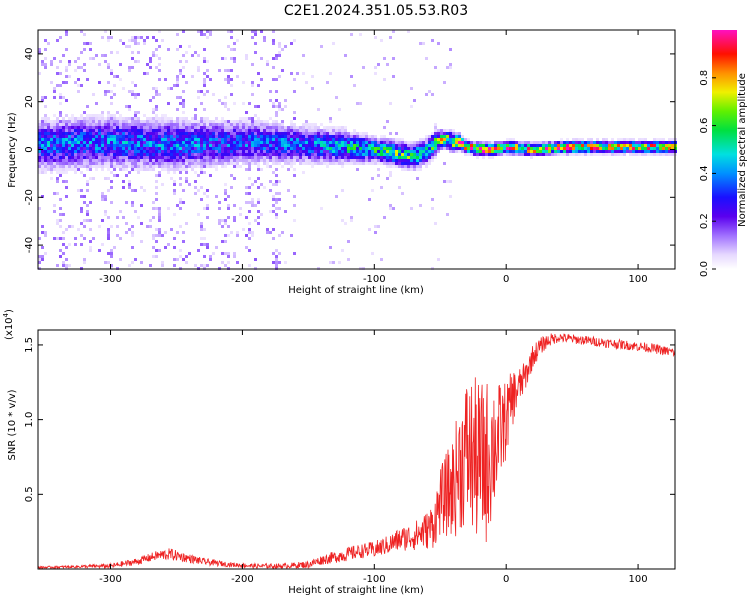 Image resolution: width=750 pixels, height=605 pixels. What do you see at coordinates (29, 54) in the screenshot?
I see `spectrogram-y-tick-label: 40` at bounding box center [29, 54].